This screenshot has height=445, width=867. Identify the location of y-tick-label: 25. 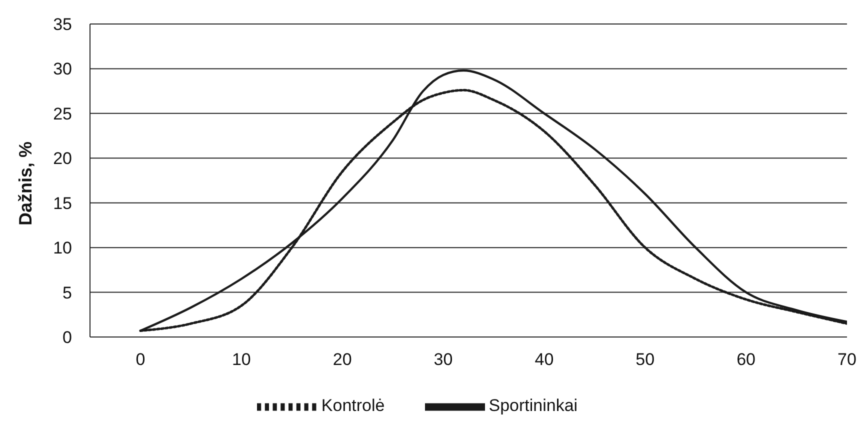
(62, 114).